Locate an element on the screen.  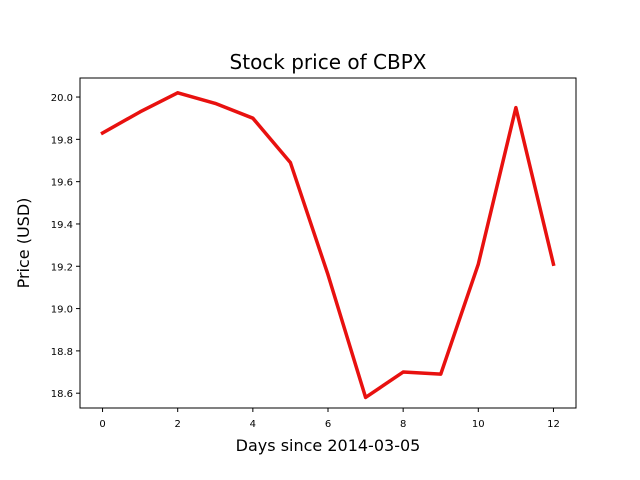
y-tick-label: 19.8 is located at coordinates (62, 140).